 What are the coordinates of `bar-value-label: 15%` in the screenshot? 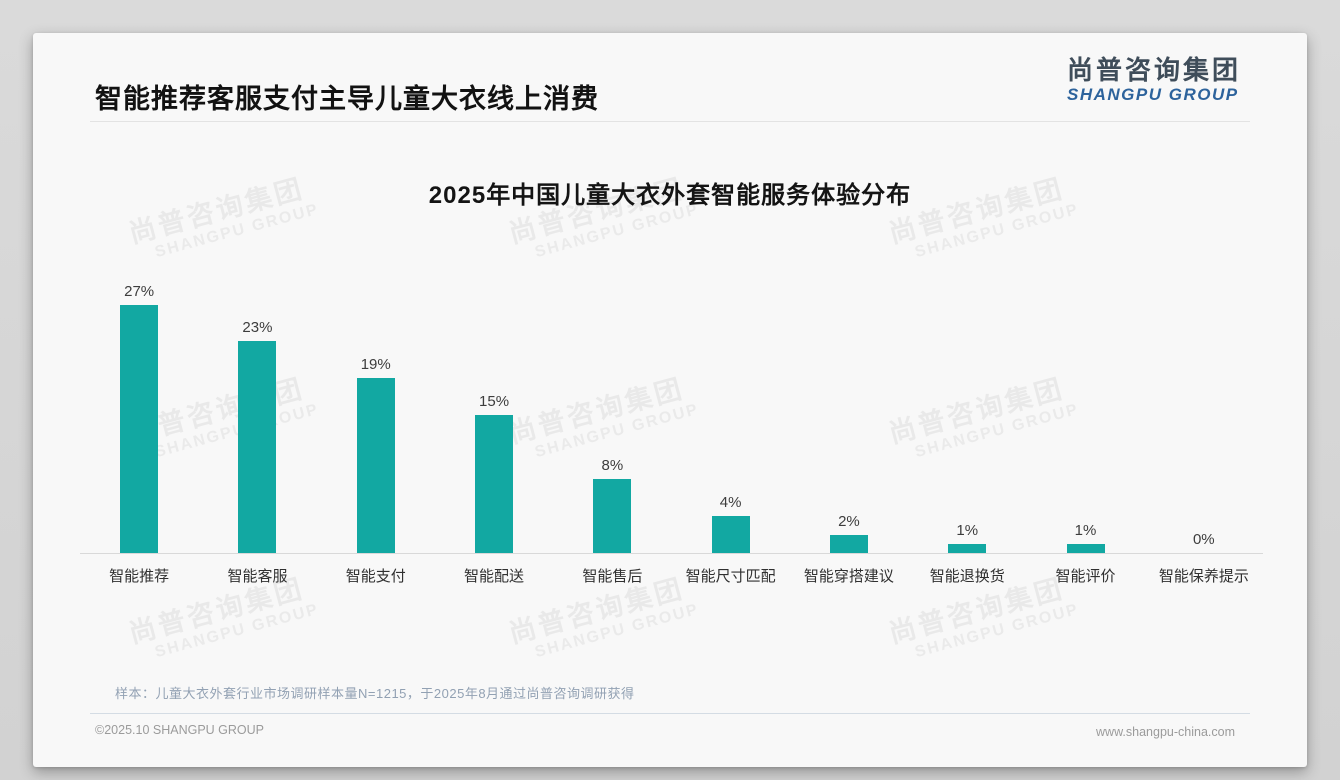 It's located at (494, 401).